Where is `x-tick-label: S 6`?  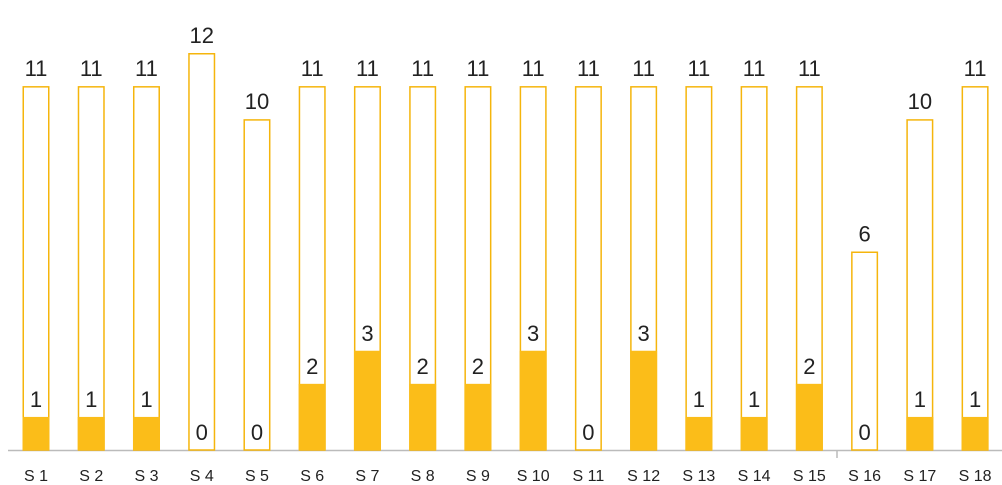 x-tick-label: S 6 is located at coordinates (312, 476).